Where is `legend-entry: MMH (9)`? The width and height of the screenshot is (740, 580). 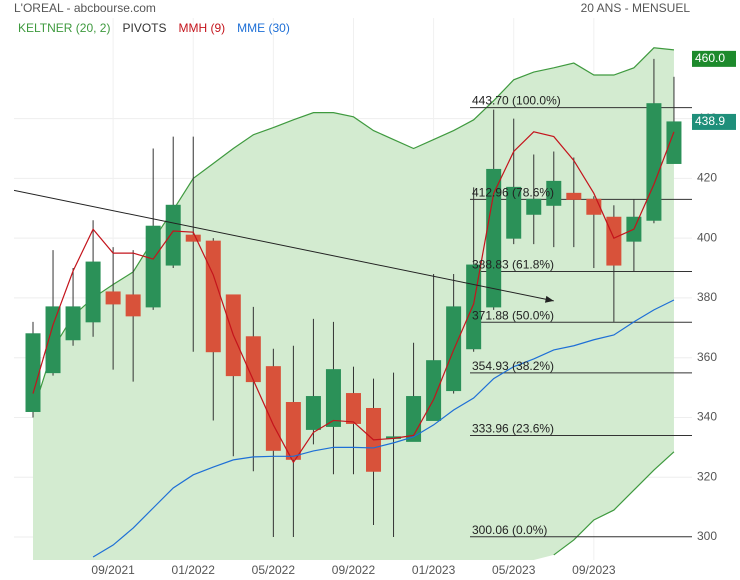 legend-entry: MMH (9) is located at coordinates (202, 28).